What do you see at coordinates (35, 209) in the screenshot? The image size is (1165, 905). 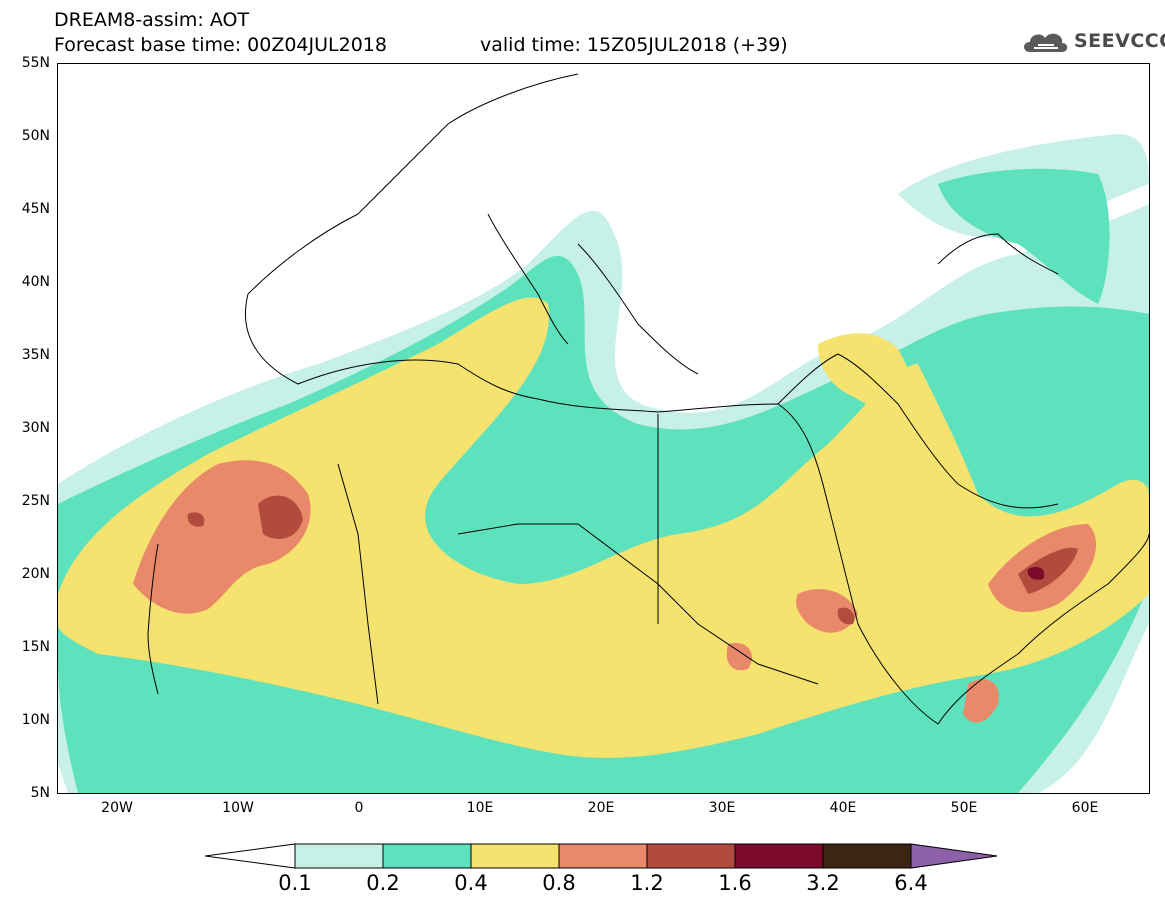 I see `lat-label: 45N` at bounding box center [35, 209].